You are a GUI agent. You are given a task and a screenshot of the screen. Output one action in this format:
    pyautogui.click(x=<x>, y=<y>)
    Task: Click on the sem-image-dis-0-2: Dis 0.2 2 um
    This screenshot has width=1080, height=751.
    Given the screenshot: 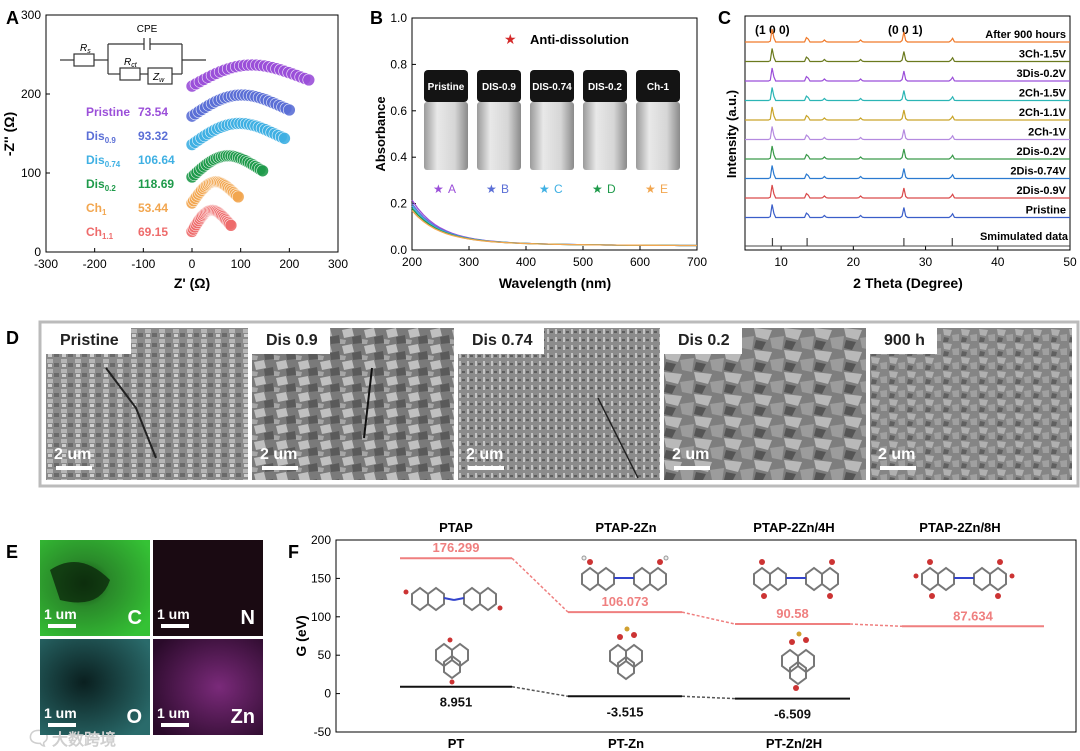 What is the action you would take?
    pyautogui.click(x=765, y=404)
    